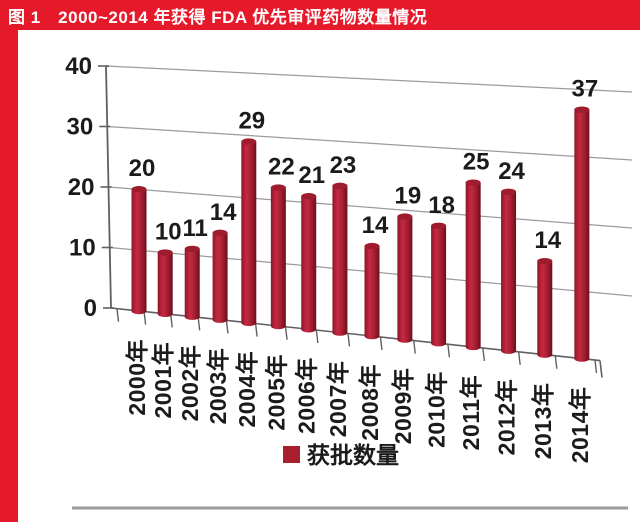 The width and height of the screenshot is (640, 522). Describe the element at coordinates (375, 225) in the screenshot. I see `value-label-2008年: 14` at that location.